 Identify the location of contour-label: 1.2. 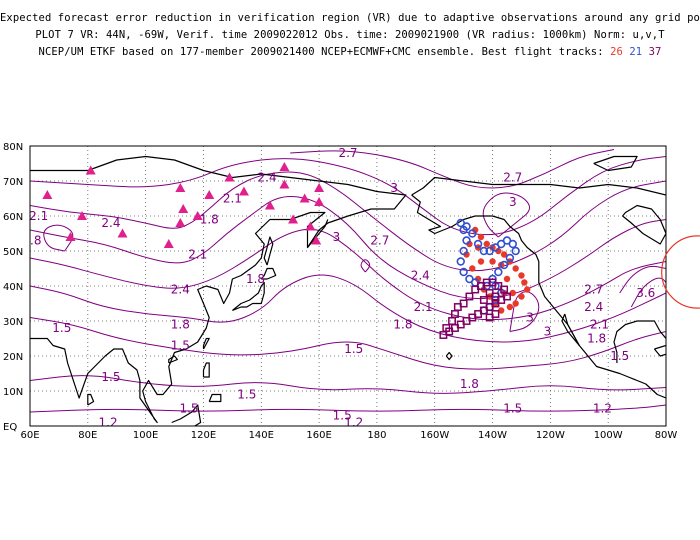
(108, 423).